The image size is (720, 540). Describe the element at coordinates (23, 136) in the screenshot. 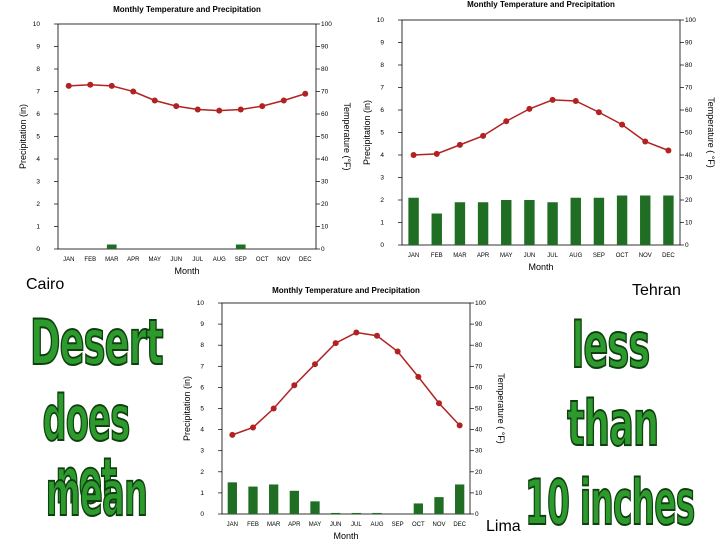

I see `cairo-ylabel-left: Precipitation (in)` at that location.